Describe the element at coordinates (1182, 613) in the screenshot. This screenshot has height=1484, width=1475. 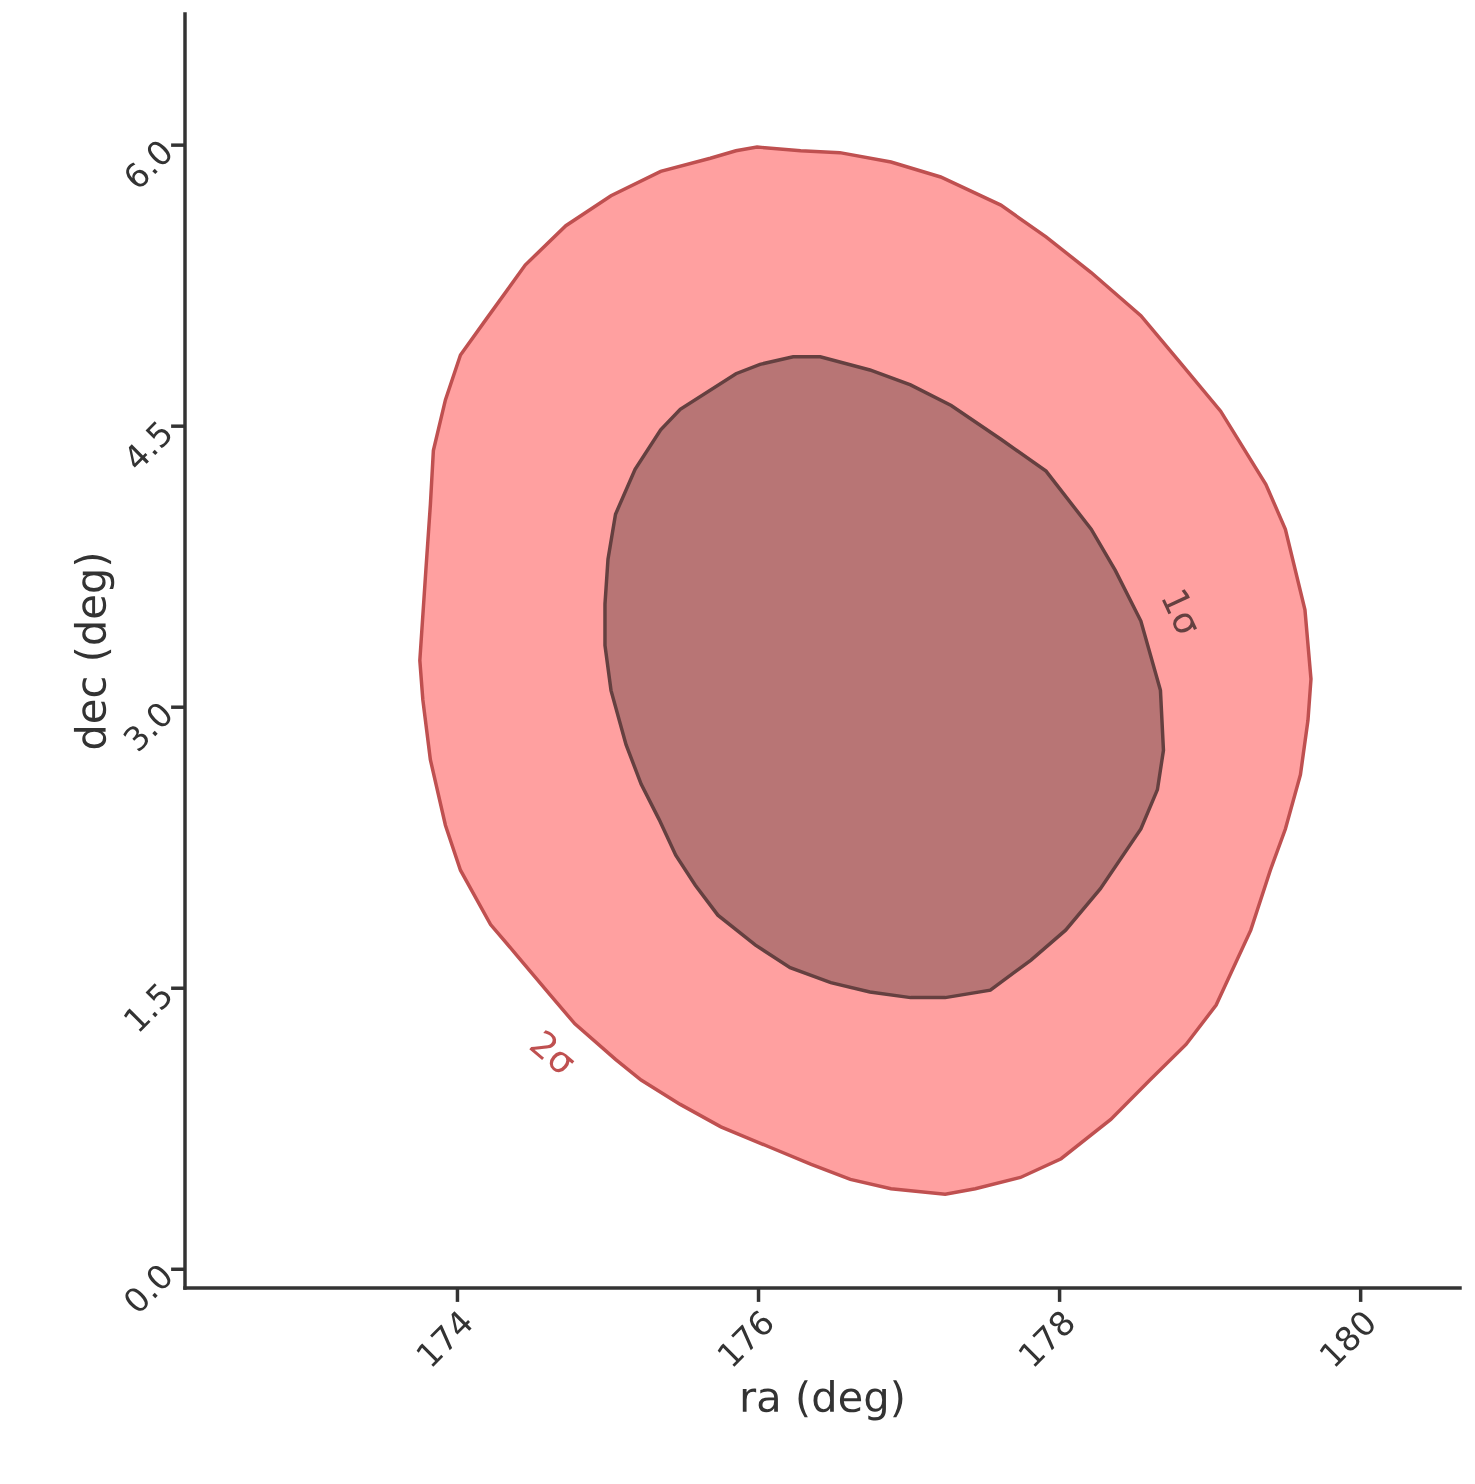
I see `text: 1σ` at that location.